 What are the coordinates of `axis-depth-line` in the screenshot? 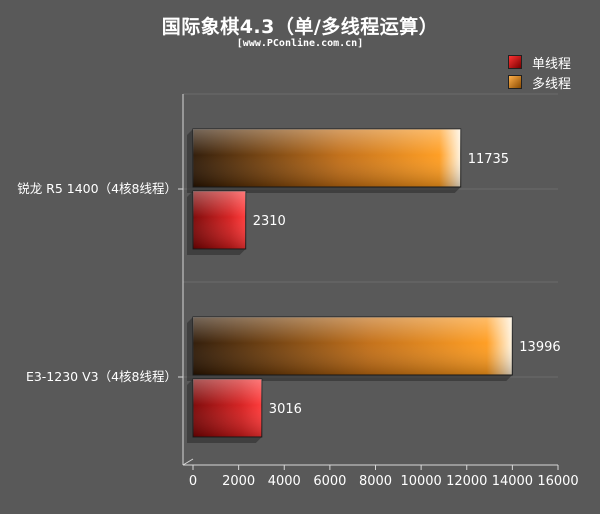 It's located at (188, 462).